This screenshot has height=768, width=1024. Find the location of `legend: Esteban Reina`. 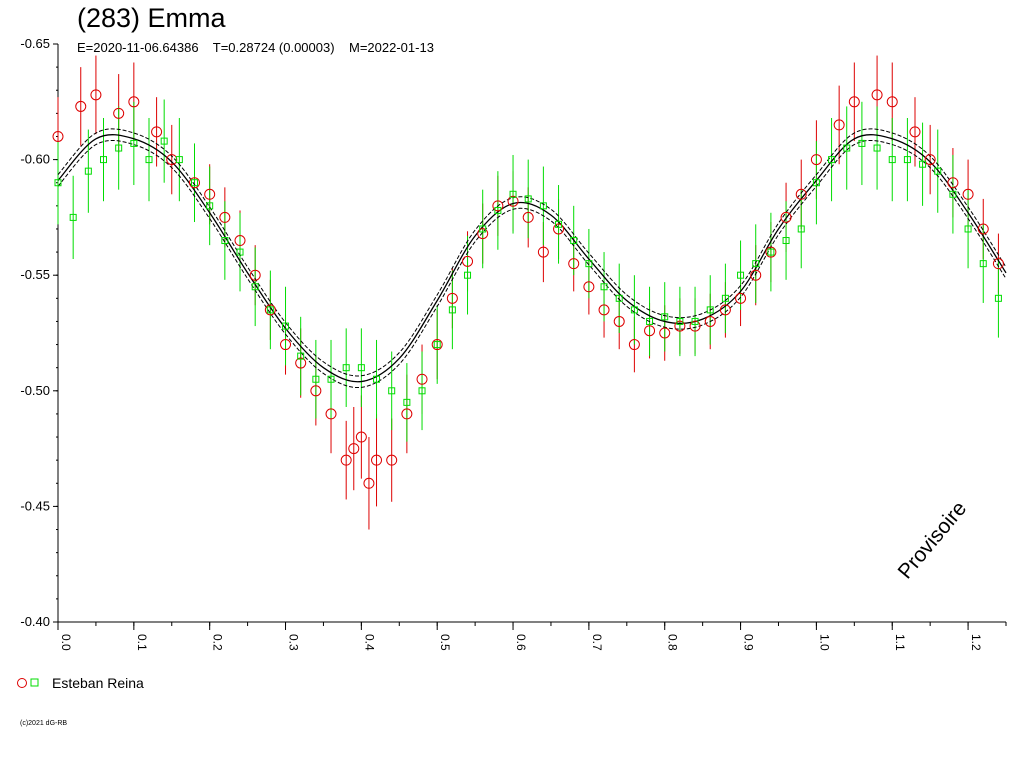

legend: Esteban Reina is located at coordinates (80, 683).